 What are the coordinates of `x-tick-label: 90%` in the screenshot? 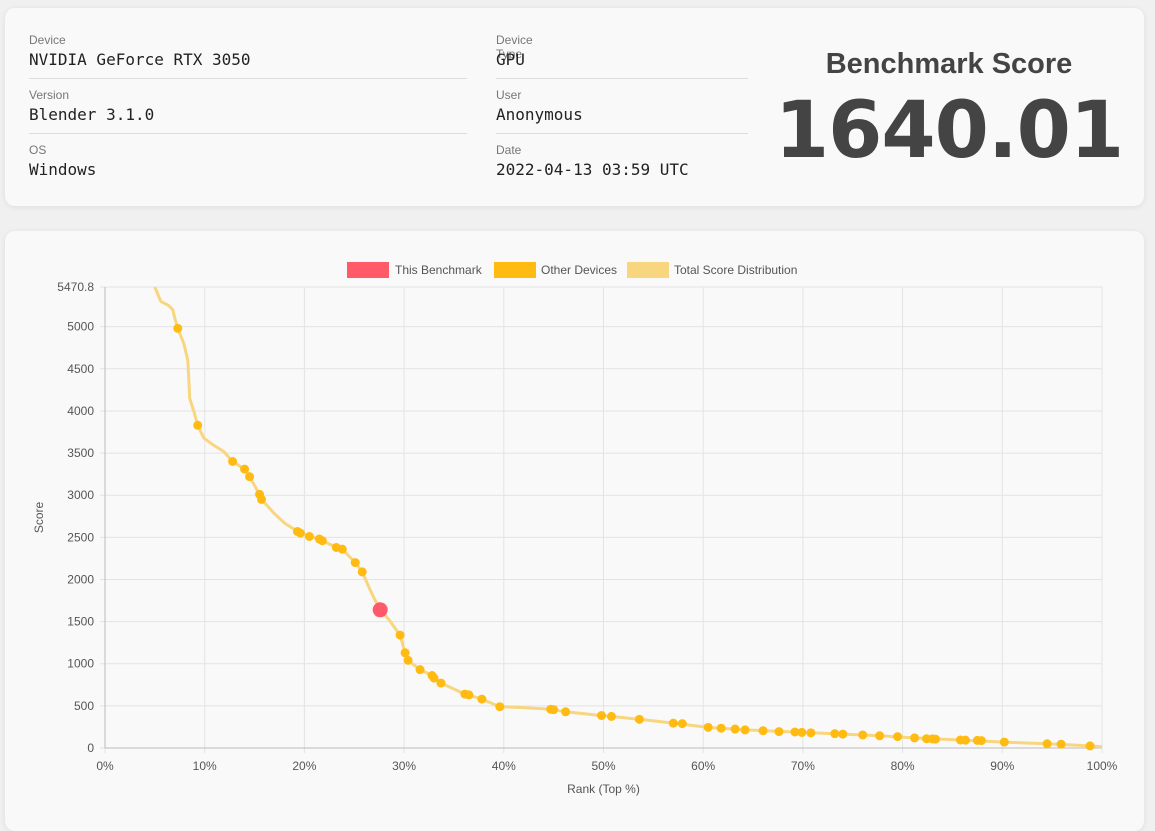 It's located at (1002, 766).